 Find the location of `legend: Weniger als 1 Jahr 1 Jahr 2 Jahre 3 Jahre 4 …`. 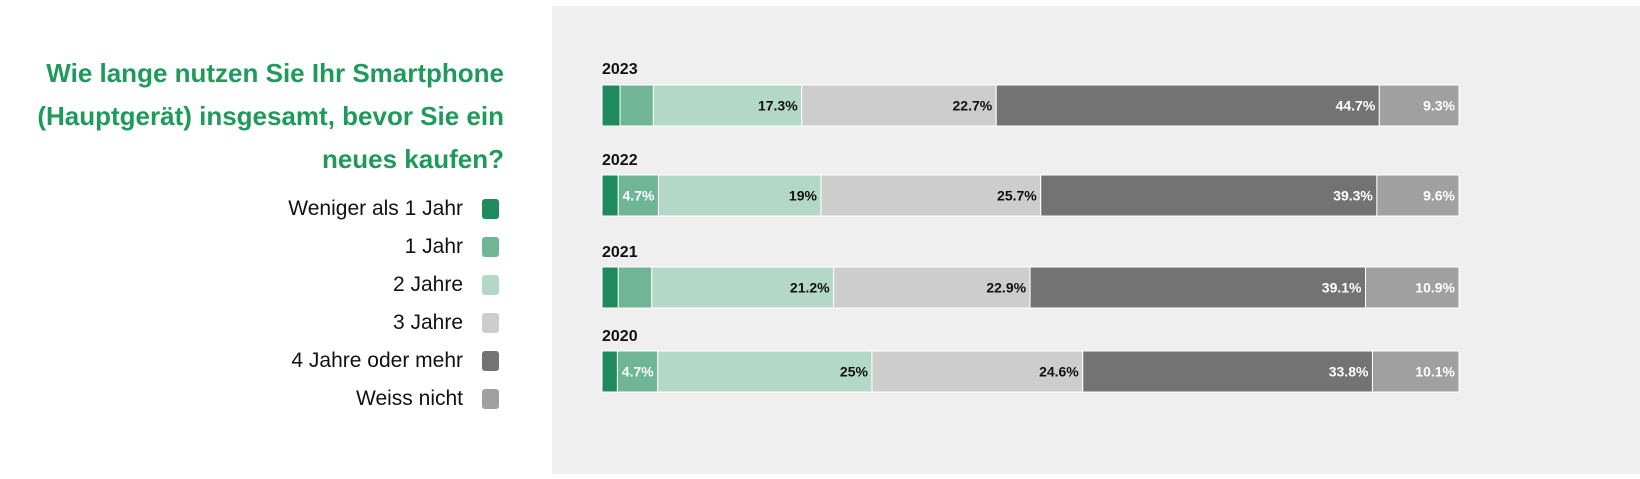

legend: Weniger als 1 Jahr 1 Jahr 2 Jahre 3 Jahre 4 … is located at coordinates (393, 304).